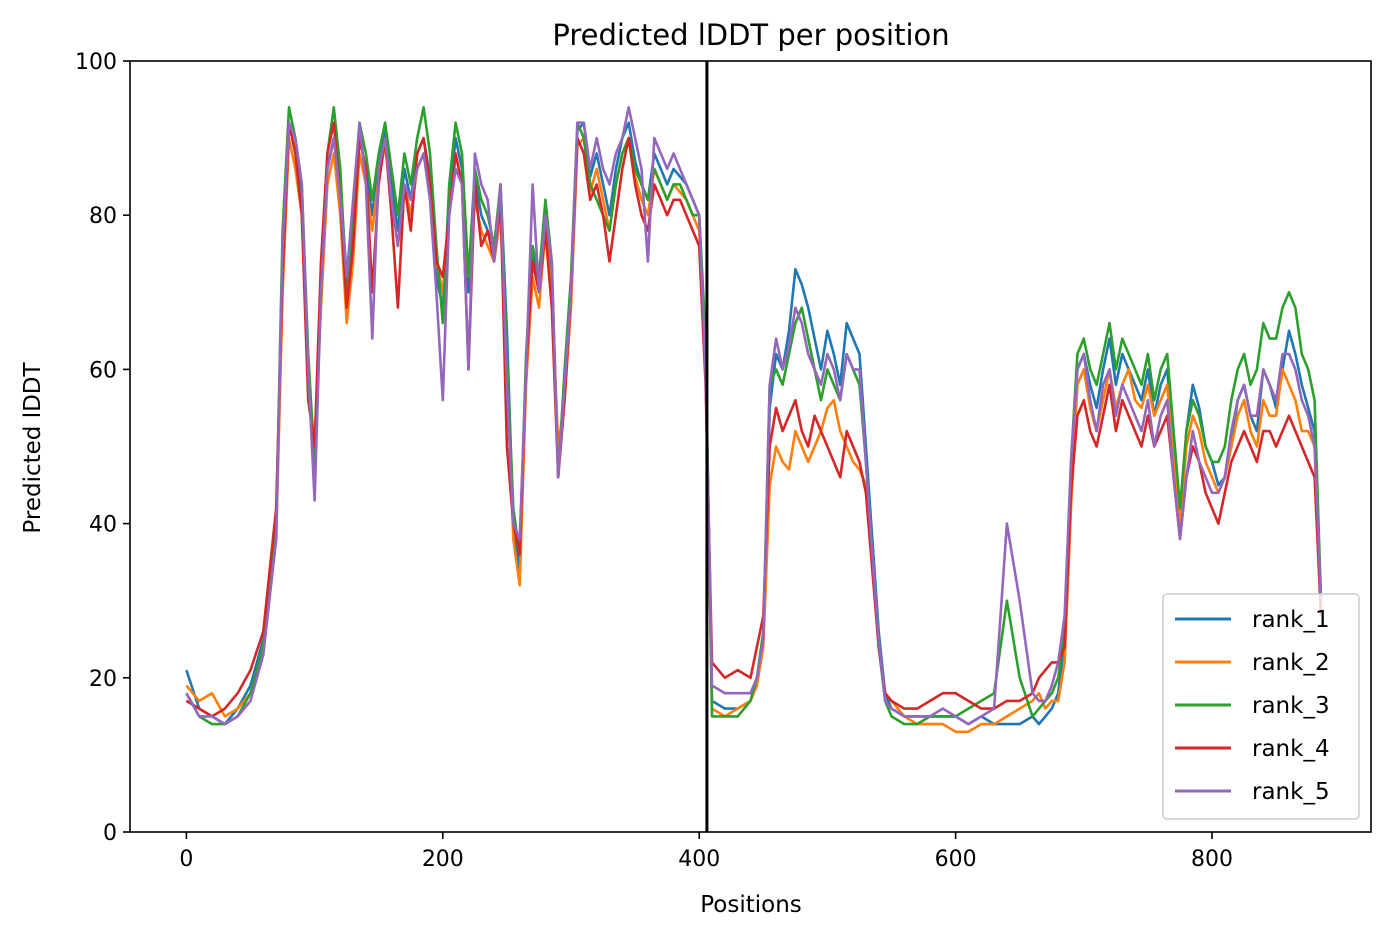  I want to click on legend: rank_1 rank_2 rank_3 rank_4 rank_5, so click(1261, 706).